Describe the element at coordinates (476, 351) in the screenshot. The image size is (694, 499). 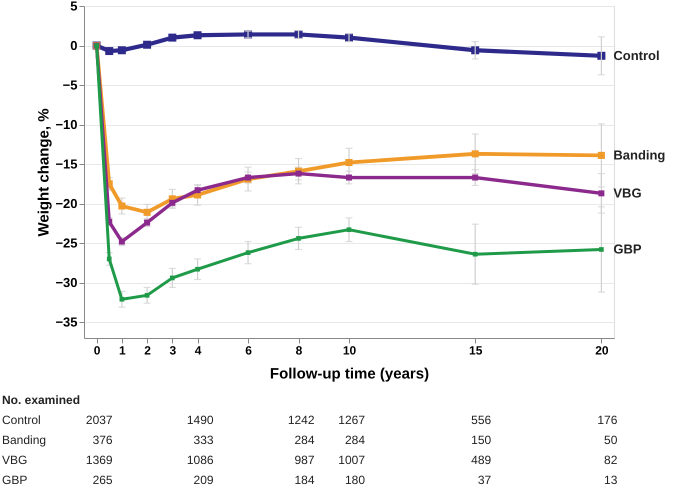
I see `x-tick-label: 15` at that location.